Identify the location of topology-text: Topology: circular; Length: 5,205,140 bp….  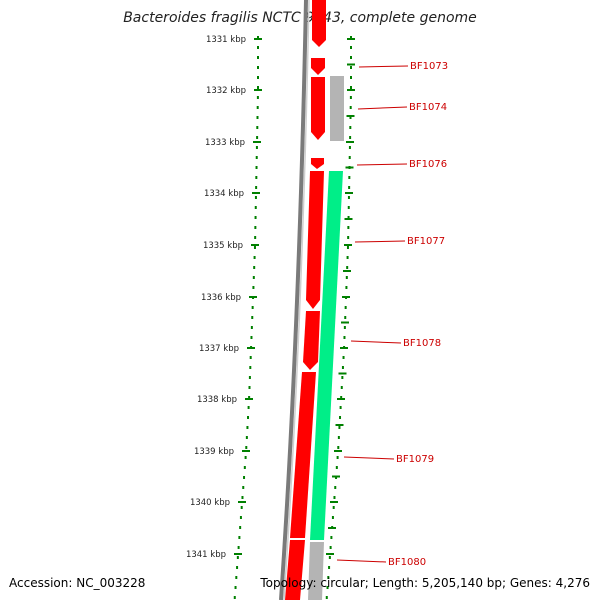
(425, 583).